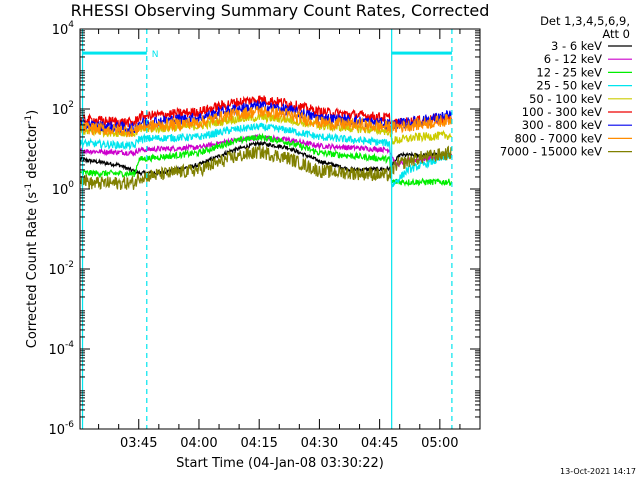 This screenshot has width=640, height=480. I want to click on series-layer, so click(266, 142).